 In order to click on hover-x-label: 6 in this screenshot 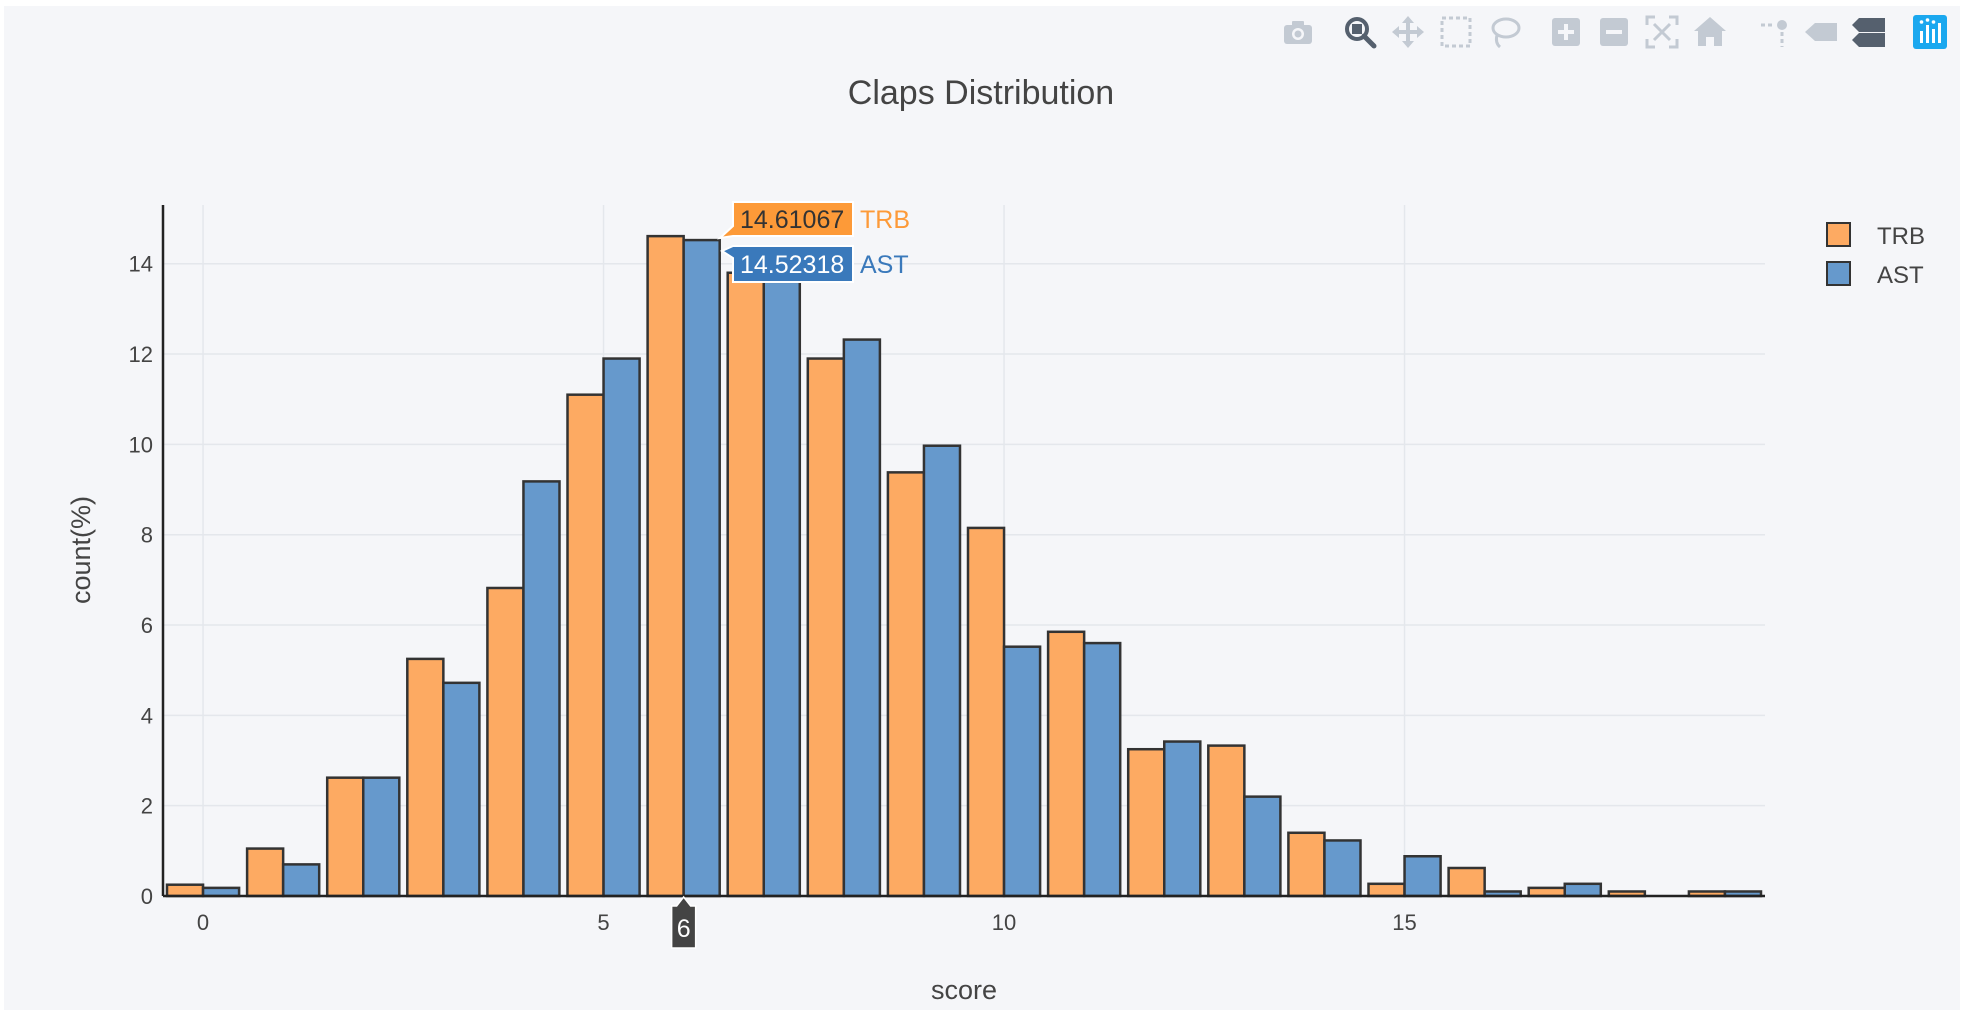, I will do `click(684, 929)`.